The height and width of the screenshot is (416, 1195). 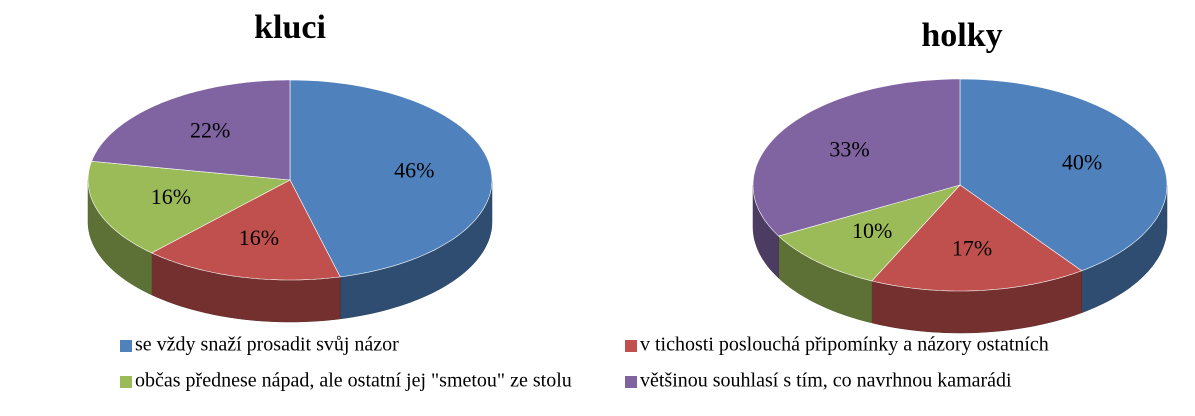 I want to click on chart-title: kluci, so click(x=290, y=27).